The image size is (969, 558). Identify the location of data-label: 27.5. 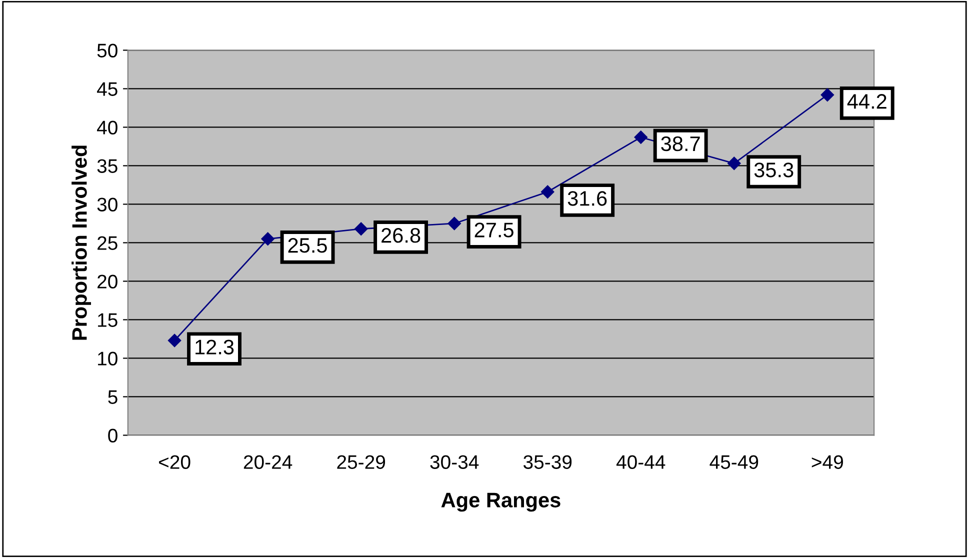
(494, 230).